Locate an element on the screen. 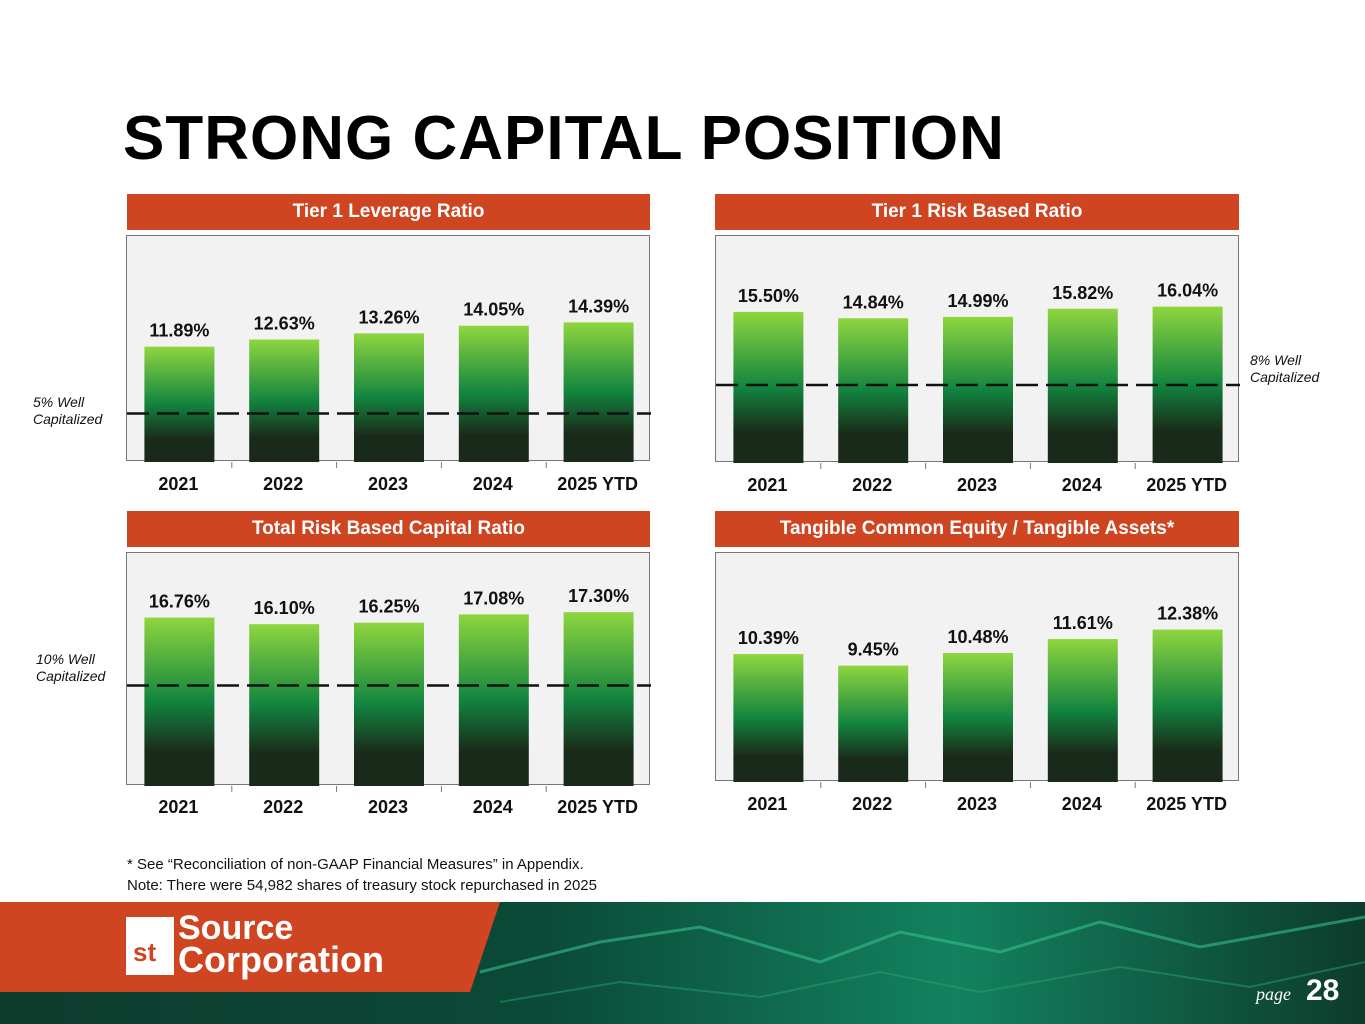  logo-mark is located at coordinates (150, 946).